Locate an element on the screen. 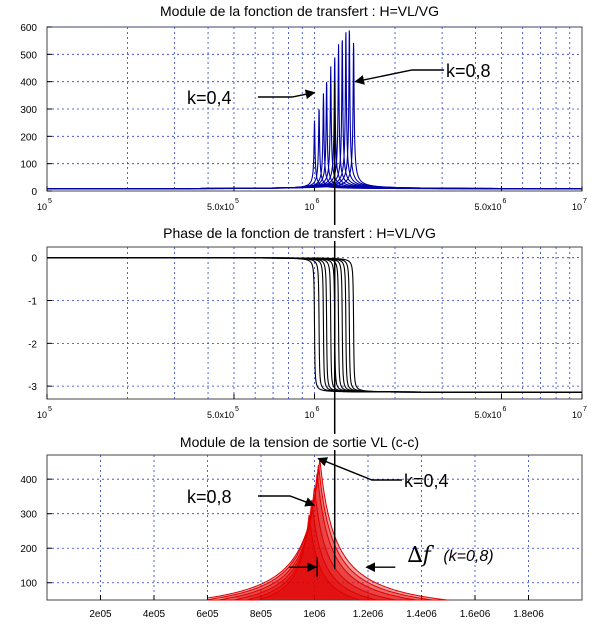 The image size is (597, 630). x-tick-label: 2e05 is located at coordinates (100, 614).